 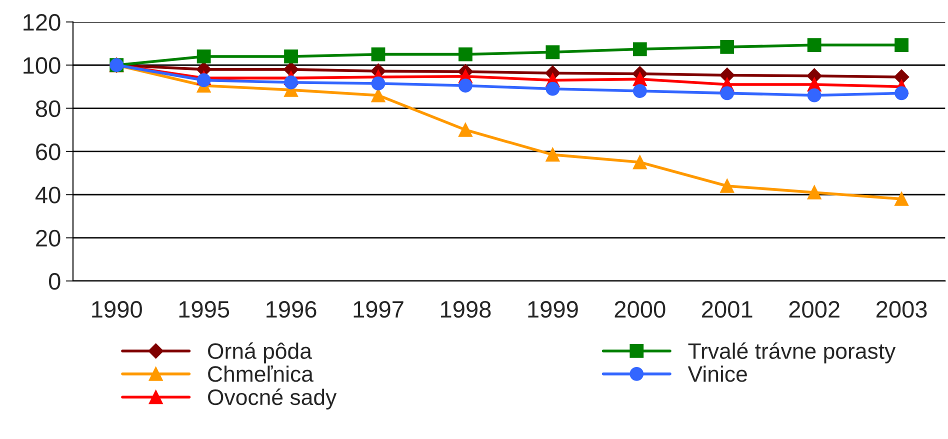 I want to click on legend-label: Ovocné sady, so click(x=272, y=399).